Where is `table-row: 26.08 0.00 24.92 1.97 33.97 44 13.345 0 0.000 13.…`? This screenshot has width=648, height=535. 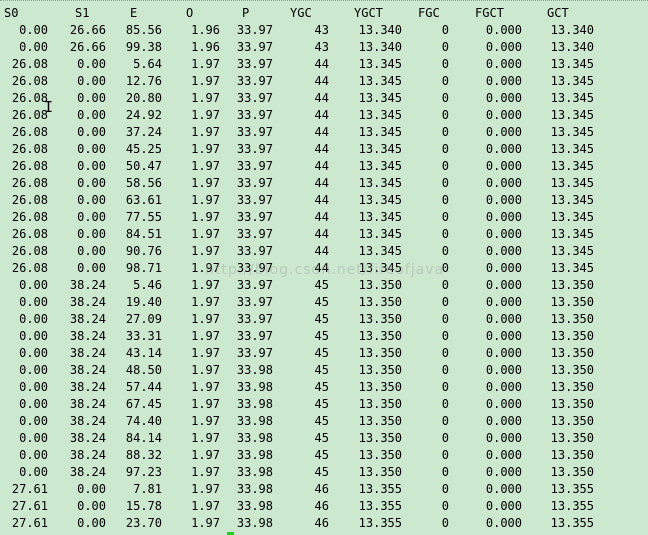 table-row: 26.08 0.00 24.92 1.97 33.97 44 13.345 0 0.000 13.… is located at coordinates (324, 115).